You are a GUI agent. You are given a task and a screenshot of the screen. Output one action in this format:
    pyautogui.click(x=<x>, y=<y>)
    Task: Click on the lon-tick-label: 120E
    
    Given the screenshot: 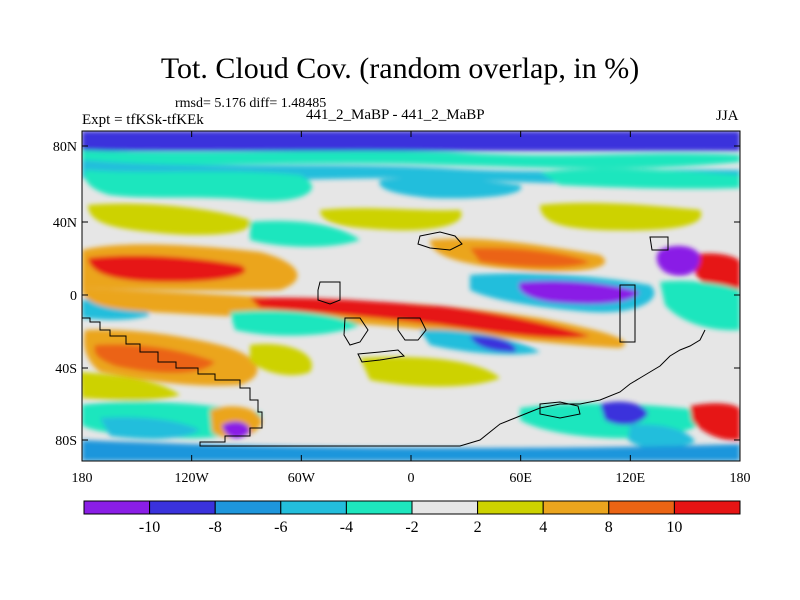 What is the action you would take?
    pyautogui.click(x=631, y=478)
    